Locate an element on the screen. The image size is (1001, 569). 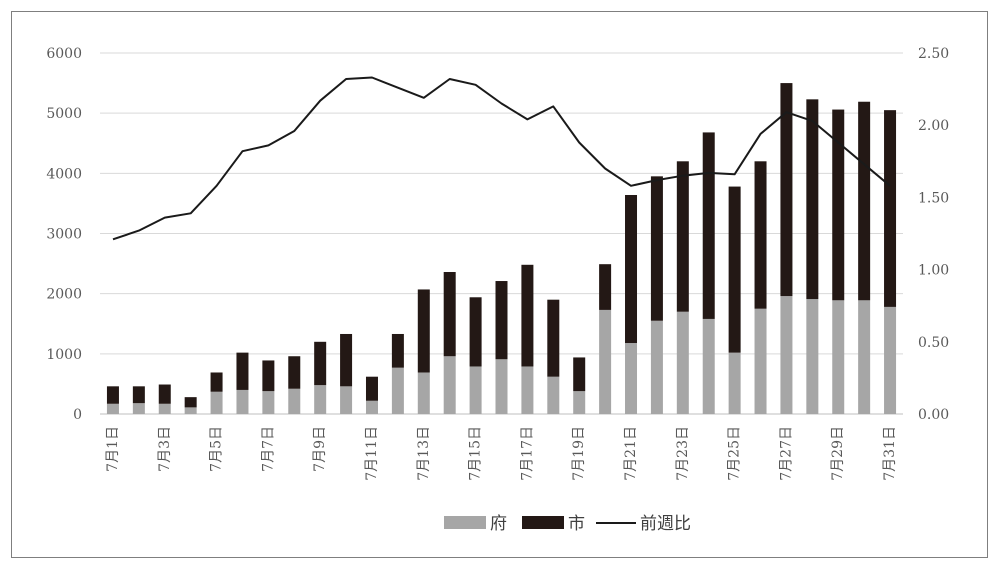
legend-label-shi: 市 is located at coordinates (576, 524).